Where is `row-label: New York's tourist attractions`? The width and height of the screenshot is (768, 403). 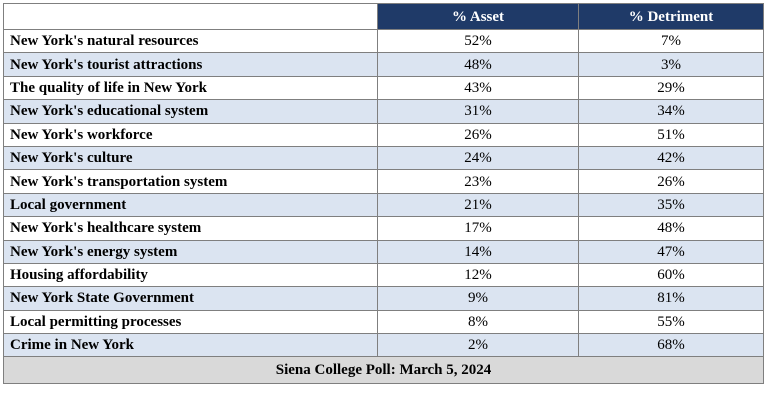
row-label: New York's tourist attractions is located at coordinates (190, 64).